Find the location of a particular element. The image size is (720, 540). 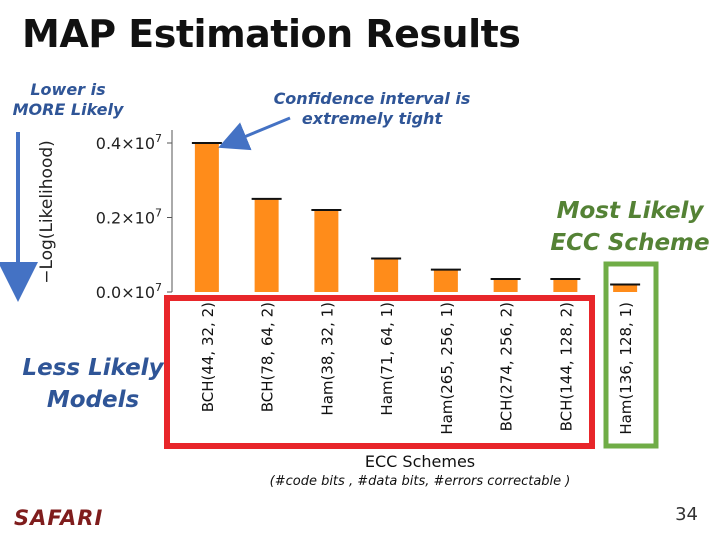

most-likely-label: Most Likely ECC Scheme is located at coordinates (630, 227).